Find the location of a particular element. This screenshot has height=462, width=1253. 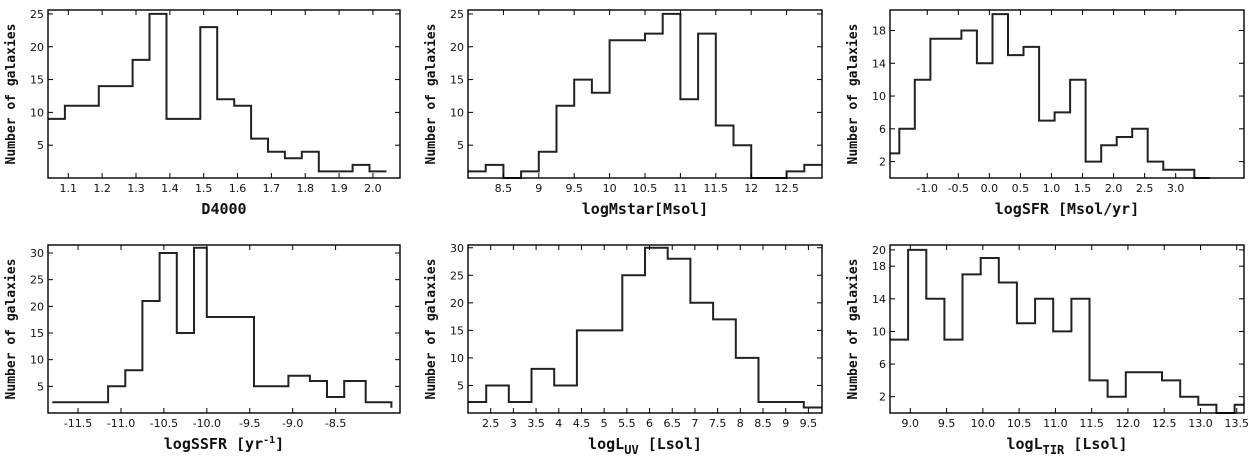

x-tick-label: 5.5 is located at coordinates (627, 423).